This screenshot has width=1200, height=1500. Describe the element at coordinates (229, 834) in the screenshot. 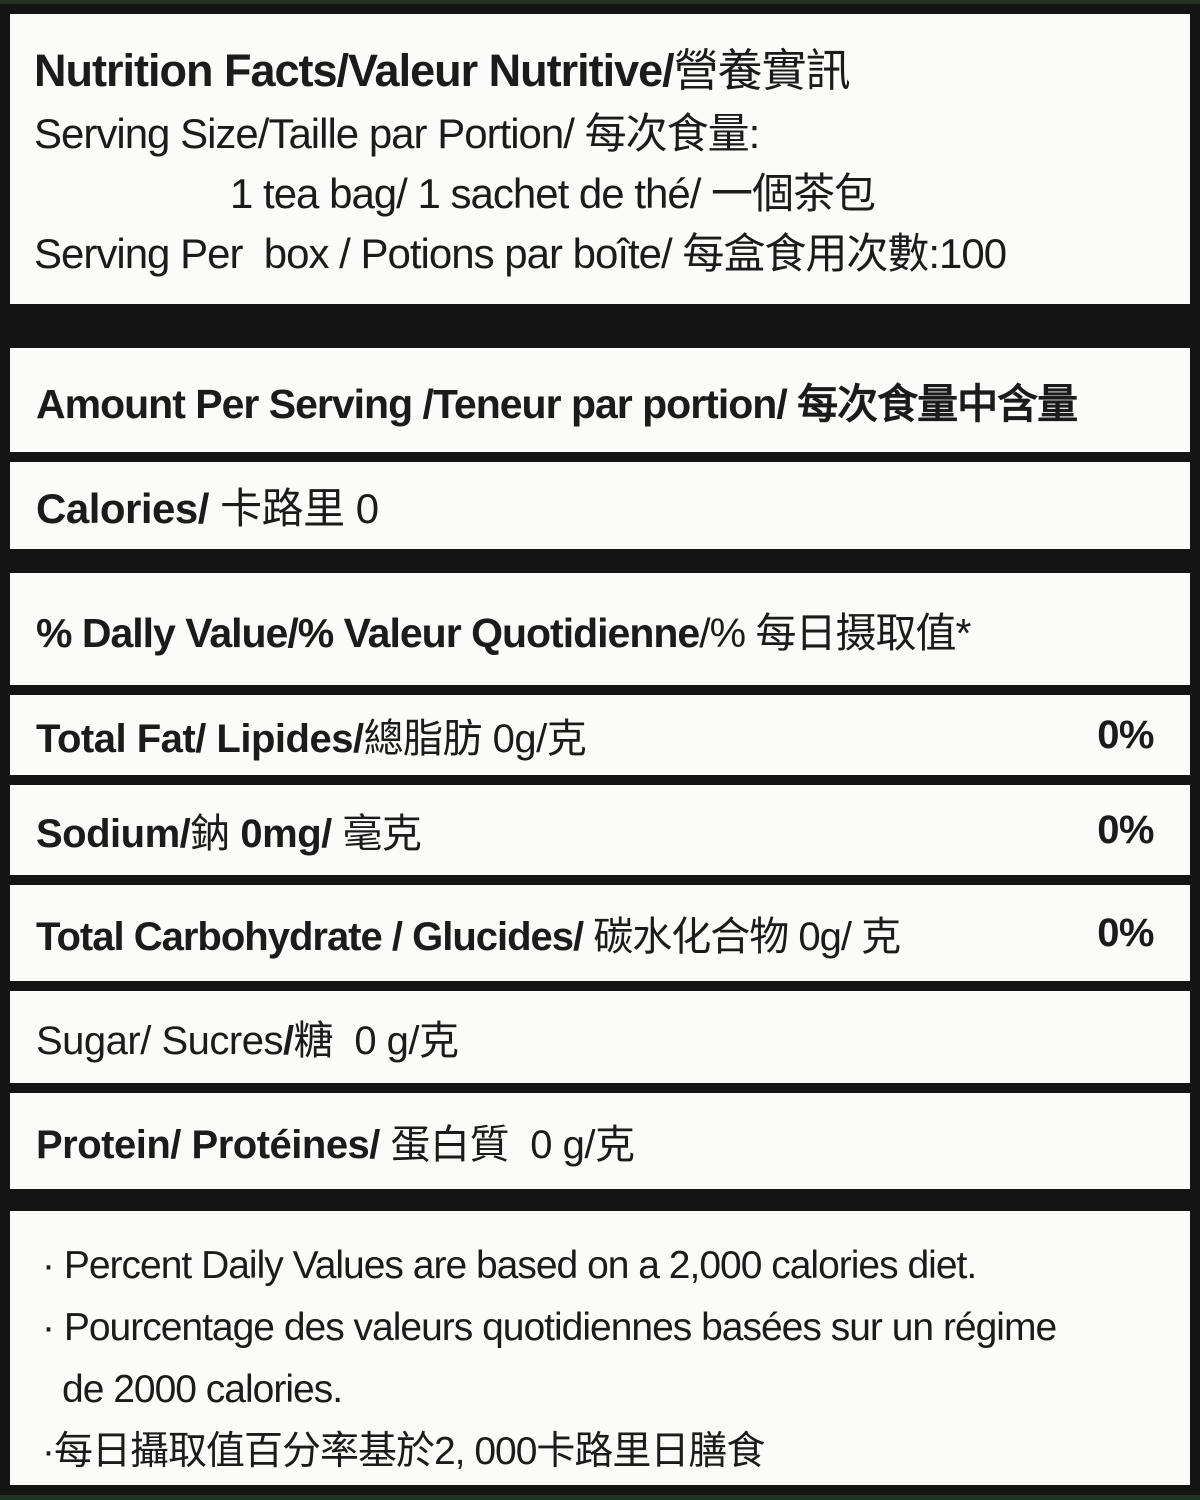

I see `sodium-label: Sodium/鈉 0mg/ 毫克` at that location.